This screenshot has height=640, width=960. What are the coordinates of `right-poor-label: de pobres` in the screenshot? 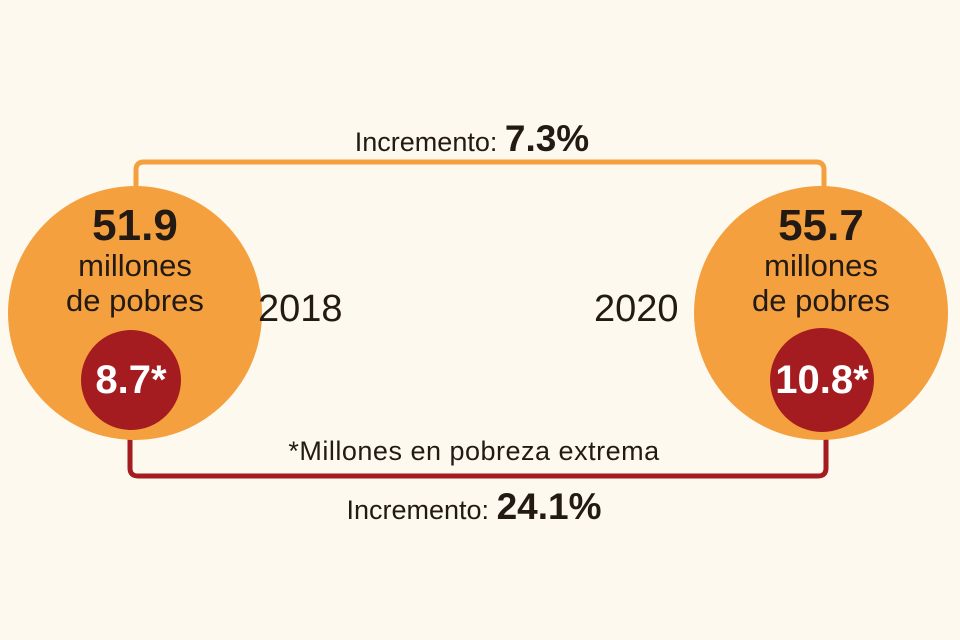 It's located at (821, 300).